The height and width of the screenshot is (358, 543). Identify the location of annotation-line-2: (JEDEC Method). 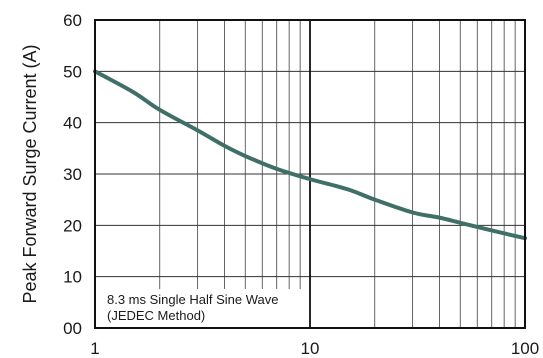
(156, 315).